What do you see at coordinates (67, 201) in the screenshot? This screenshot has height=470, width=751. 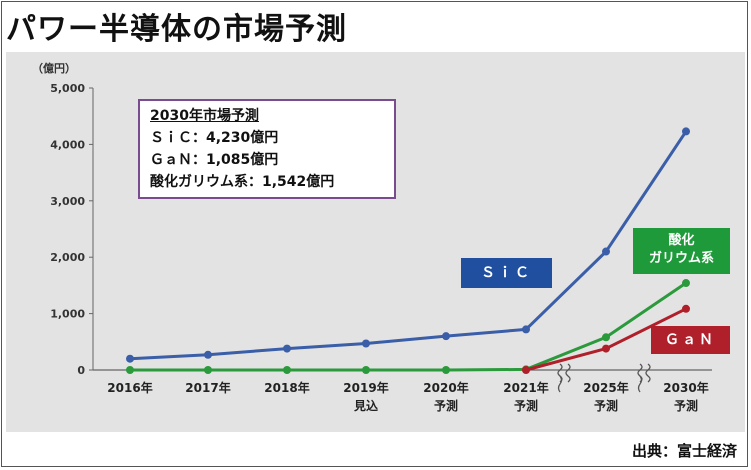 I see `y-tick-label: 3,000` at bounding box center [67, 201].